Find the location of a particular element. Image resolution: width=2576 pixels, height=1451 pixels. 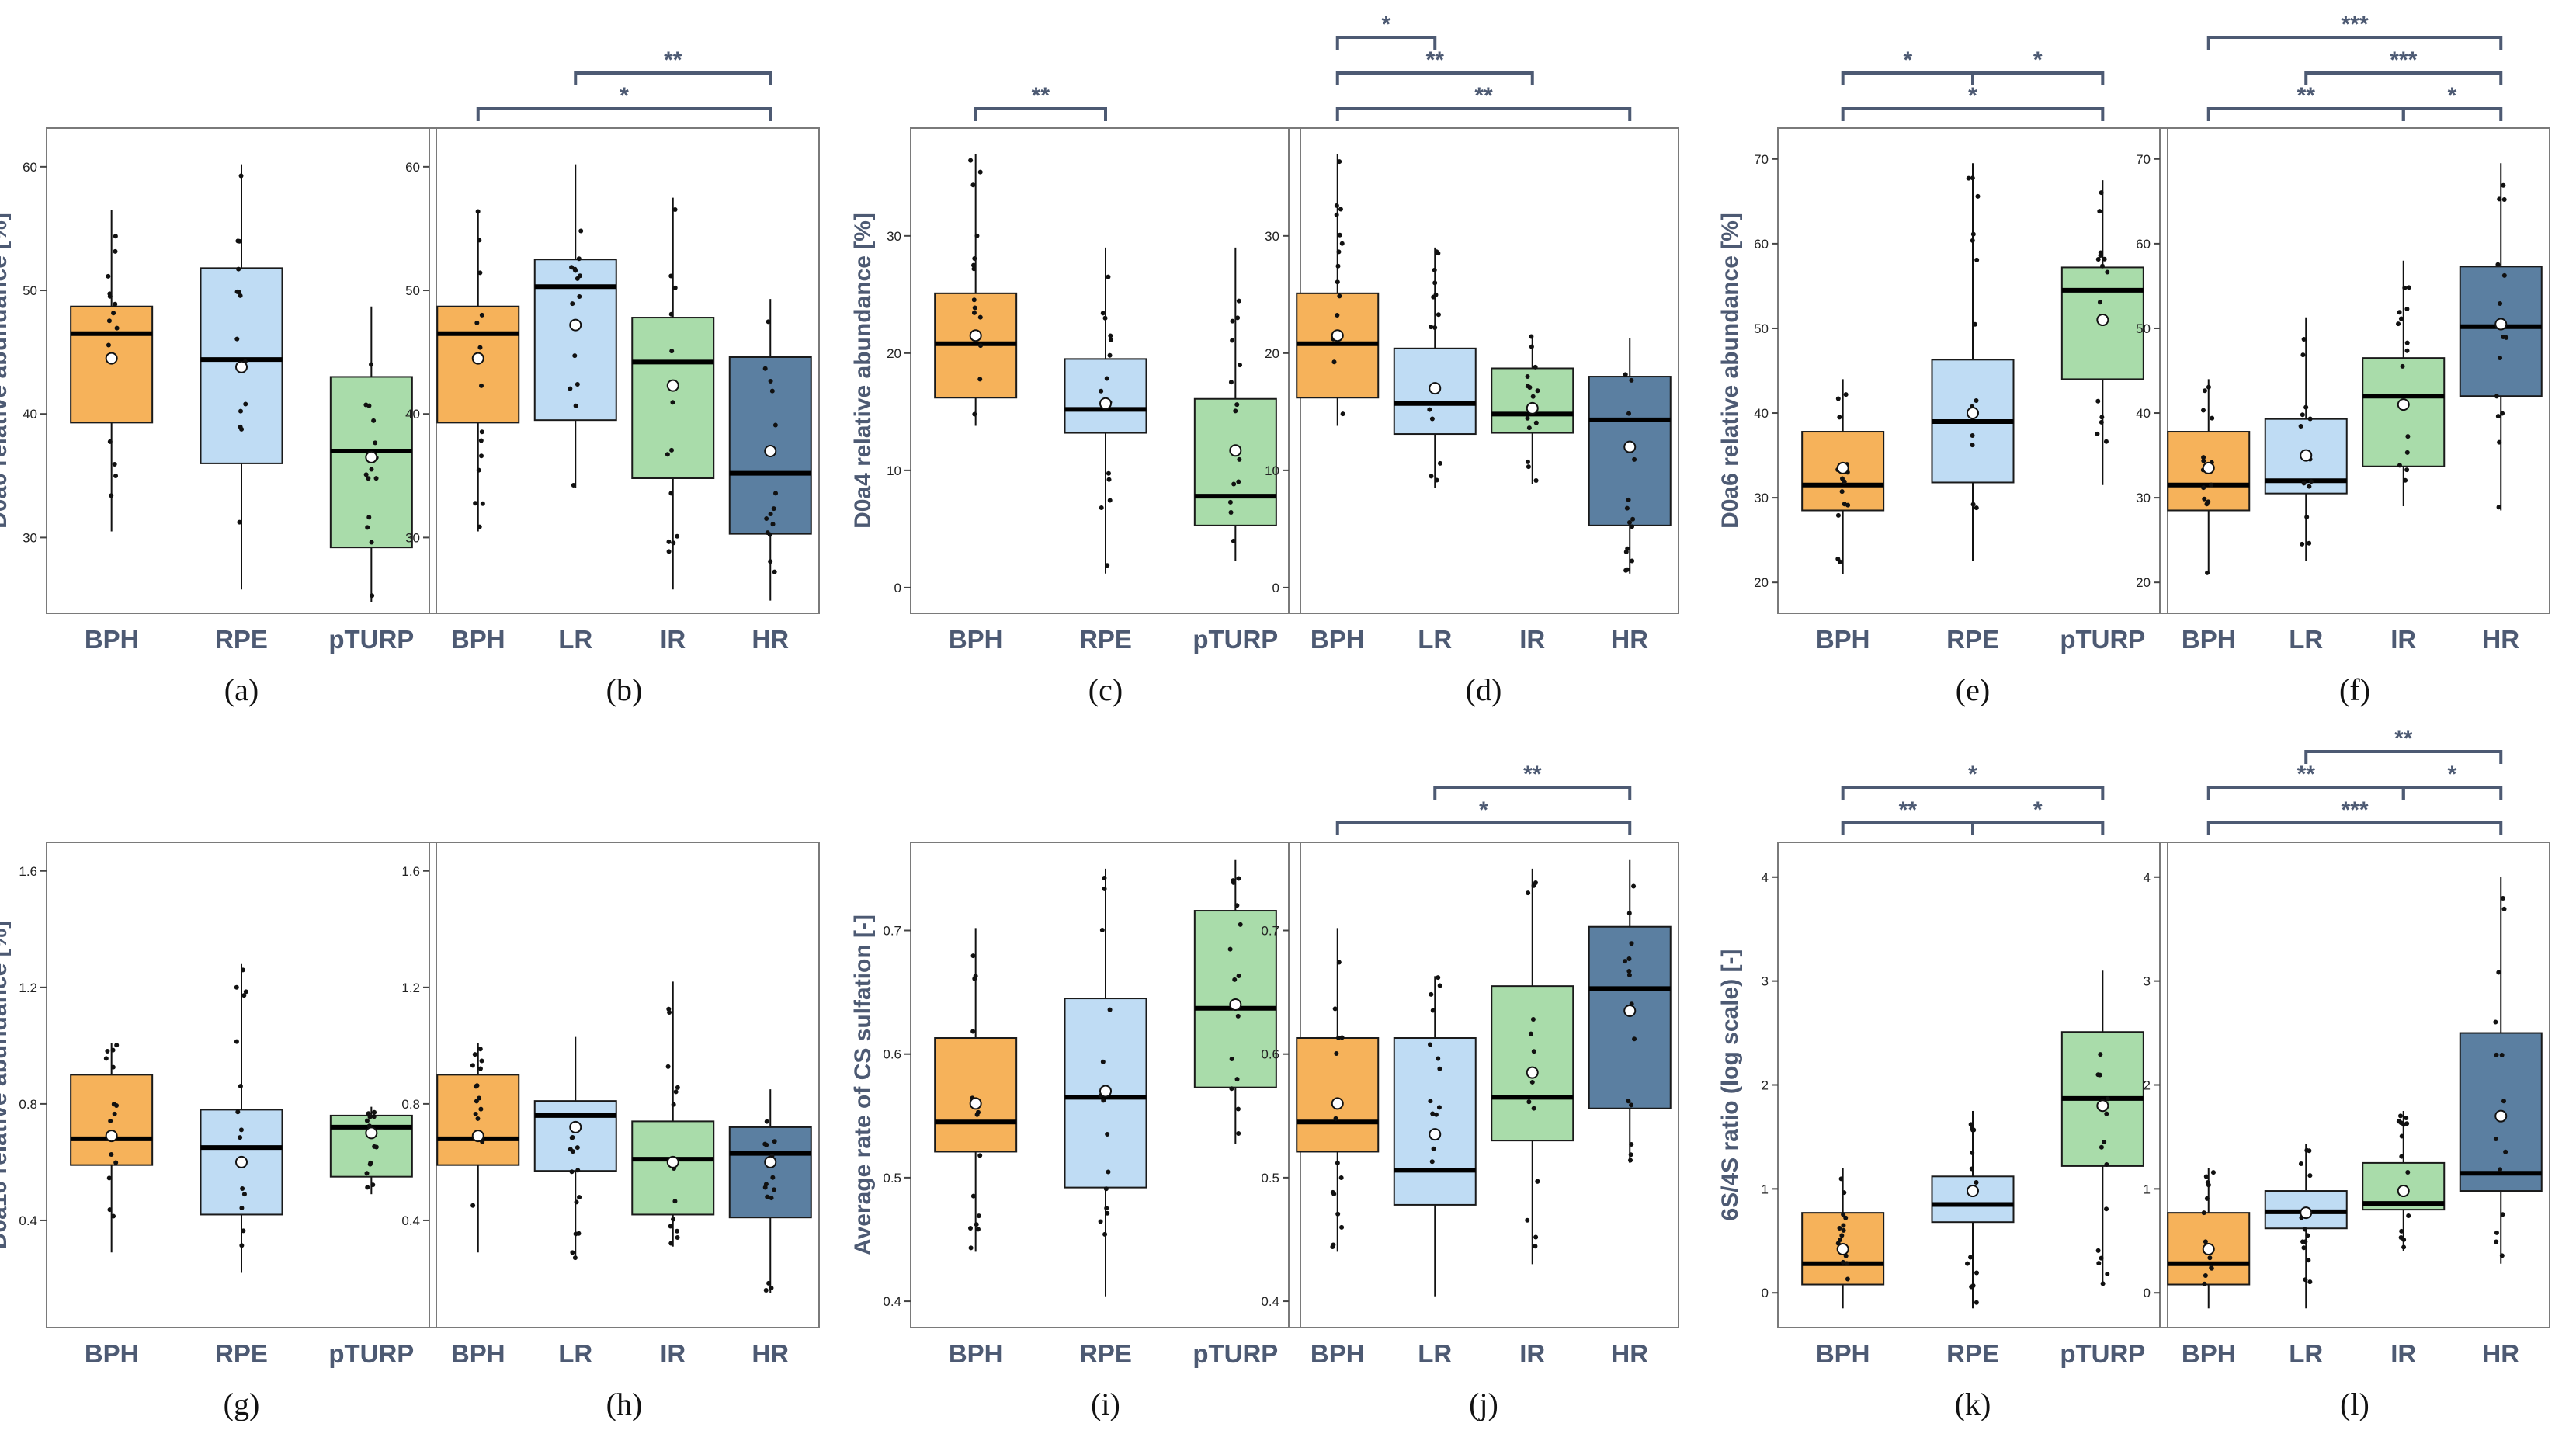

category-label: pTURP is located at coordinates (371, 639).